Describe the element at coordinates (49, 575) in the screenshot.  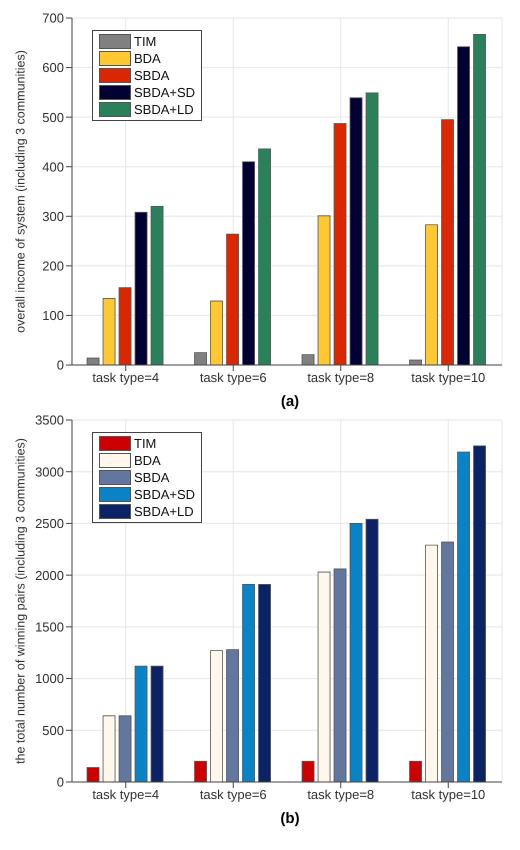
I see `y-tick-label: 2000` at that location.